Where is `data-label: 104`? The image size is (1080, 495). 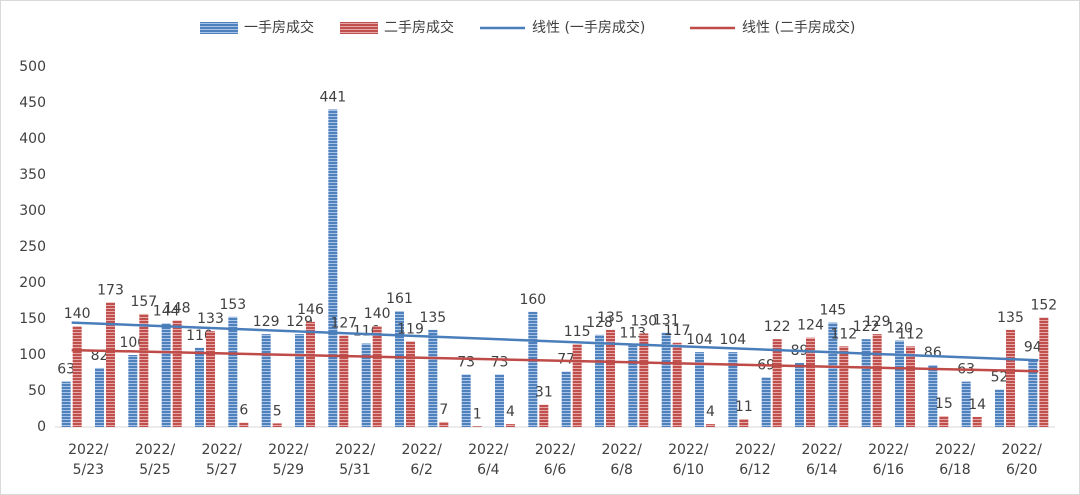 data-label: 104 is located at coordinates (732, 340).